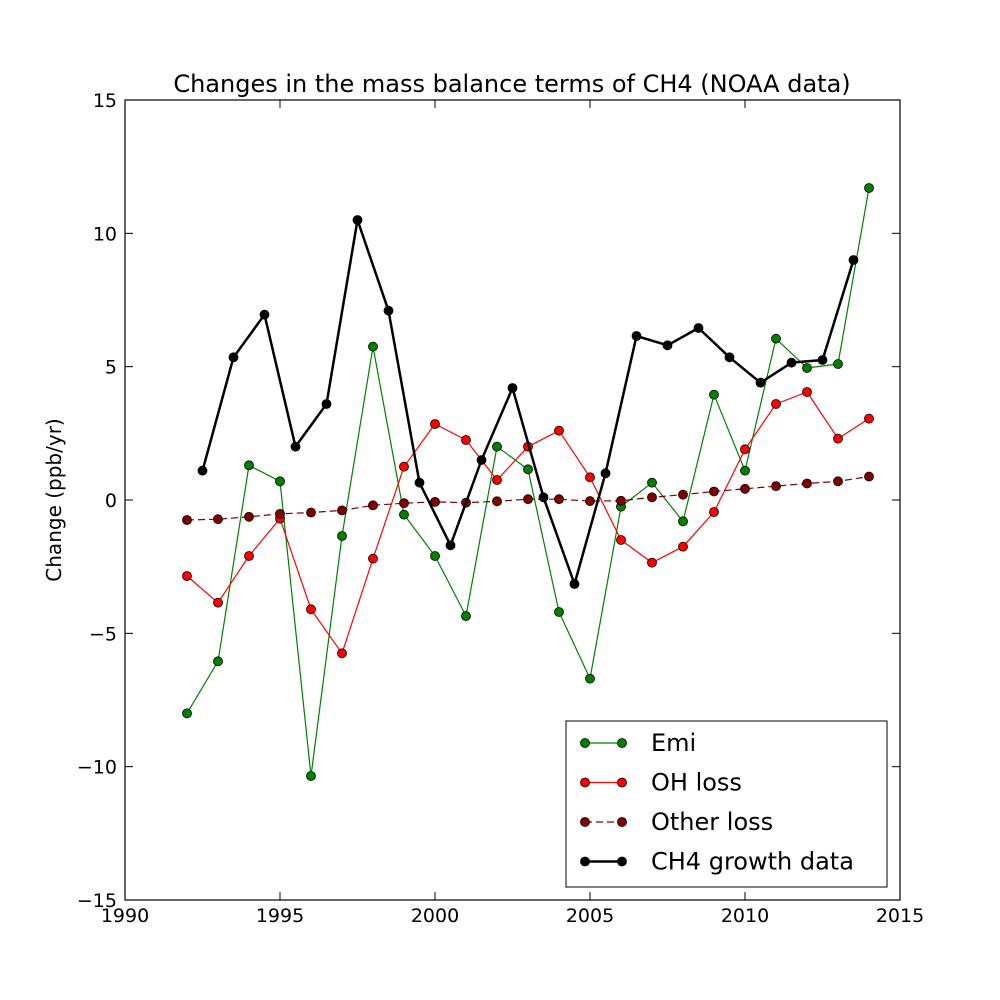 The height and width of the screenshot is (1000, 1000). What do you see at coordinates (97, 768) in the screenshot?
I see `y-tick-label: −10` at bounding box center [97, 768].